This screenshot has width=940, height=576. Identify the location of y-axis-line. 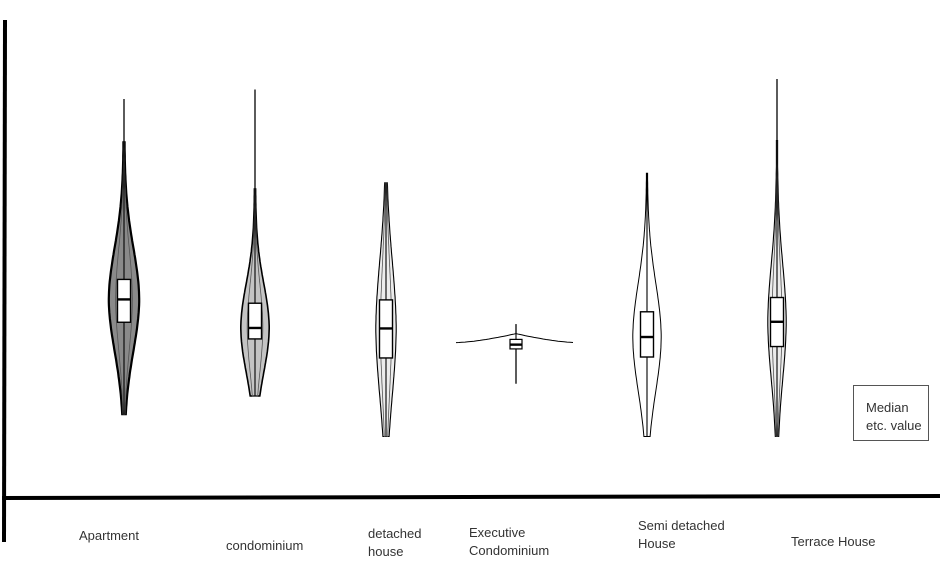
(4, 281).